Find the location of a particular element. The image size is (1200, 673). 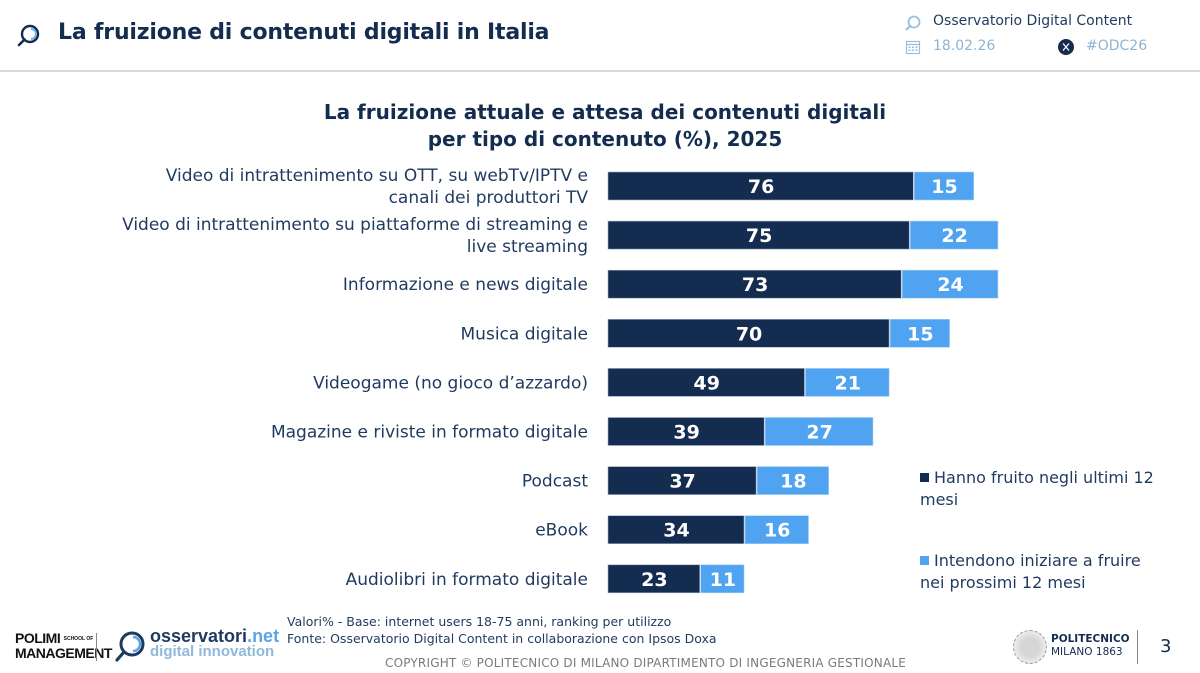

legend-label: nei prossimi 12 mesi is located at coordinates (1003, 582).